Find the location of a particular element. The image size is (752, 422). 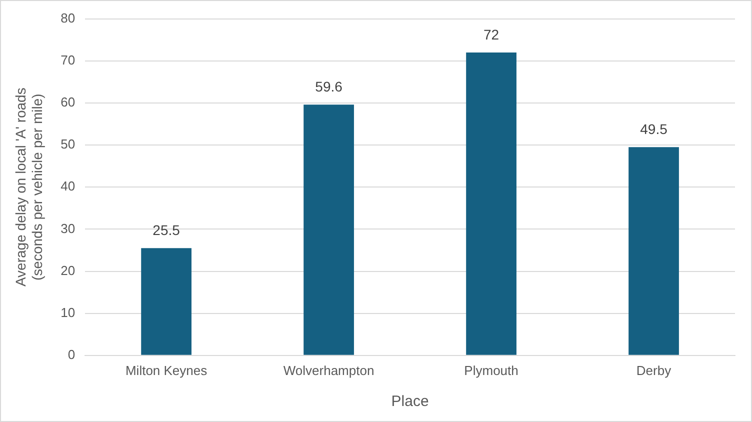

data-label: 25.5 is located at coordinates (166, 230).